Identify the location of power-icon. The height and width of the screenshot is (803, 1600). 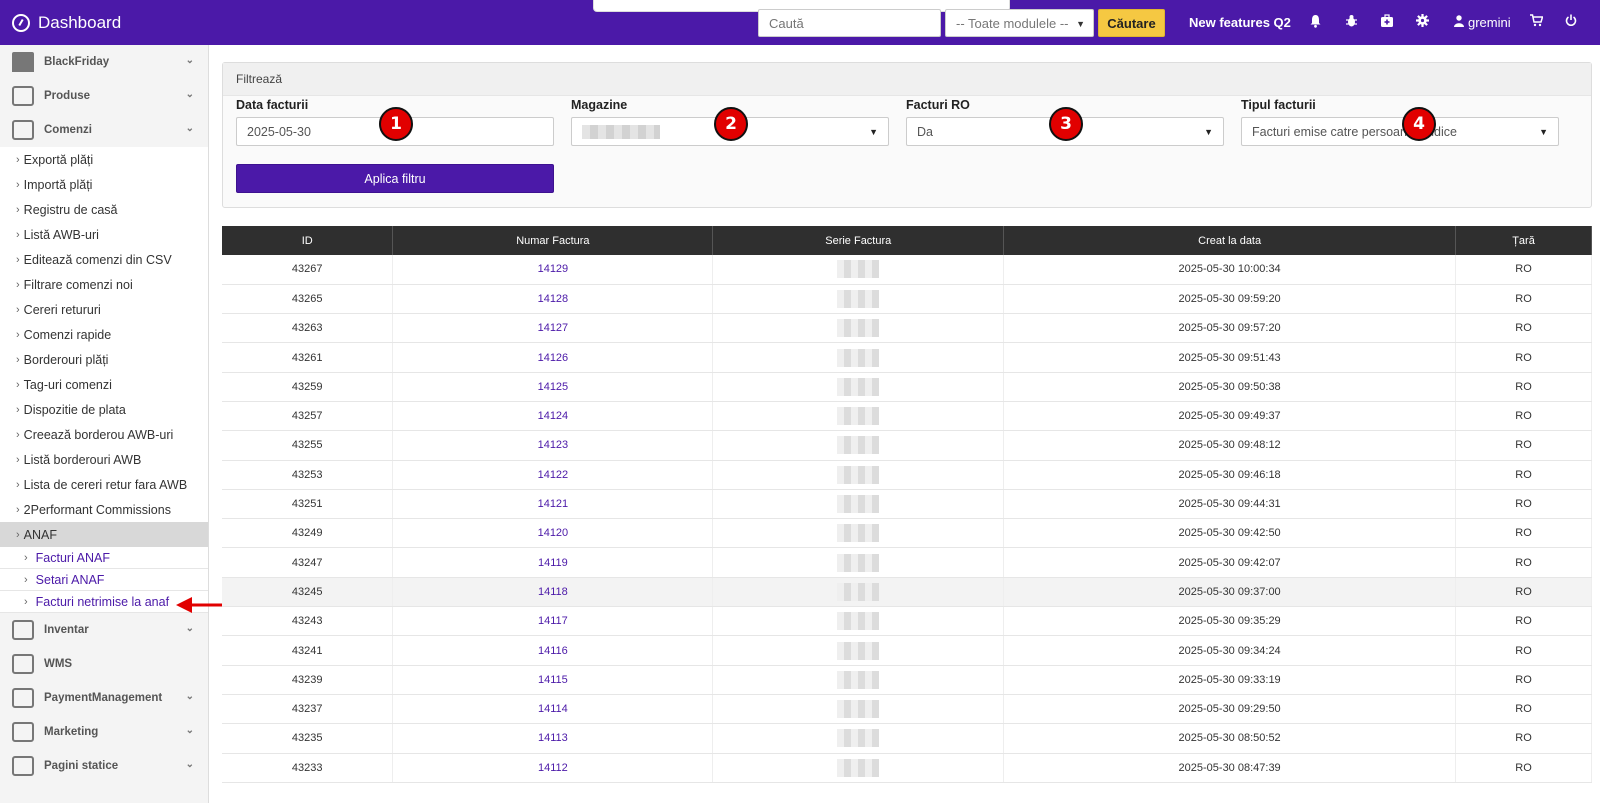
(1571, 22).